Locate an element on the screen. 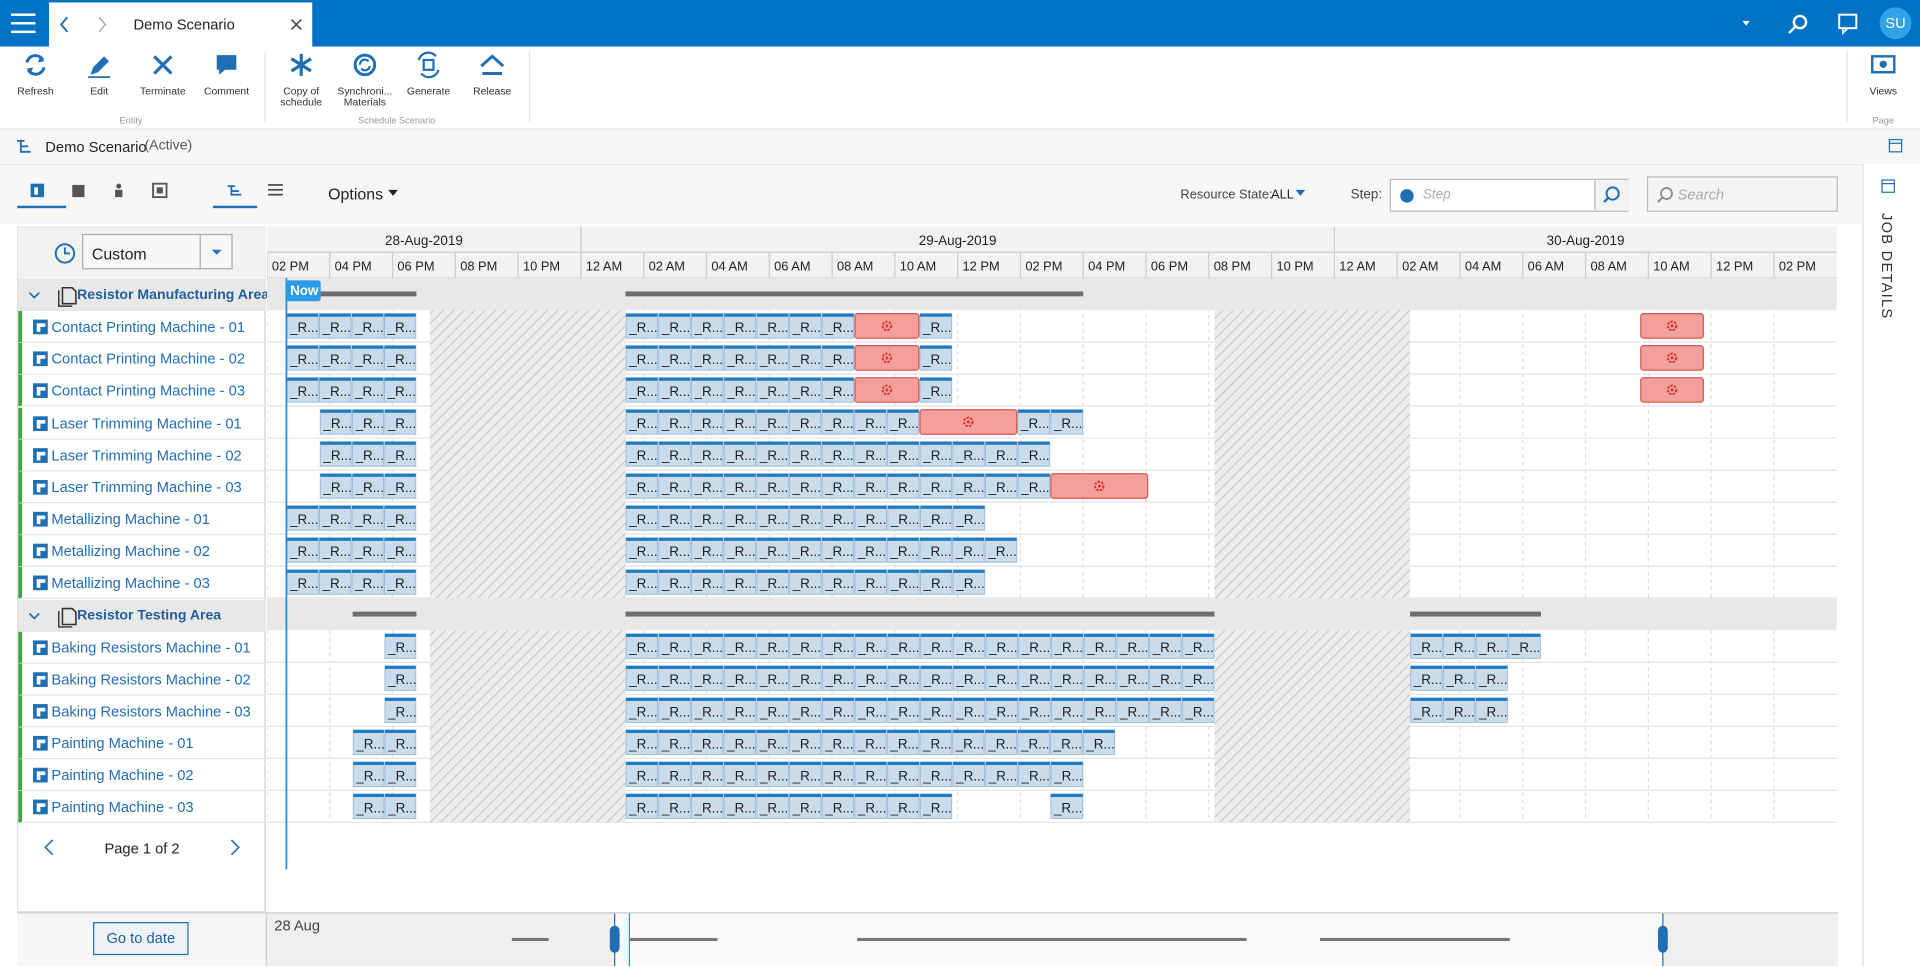  search-placeholder: Search is located at coordinates (1701, 195).